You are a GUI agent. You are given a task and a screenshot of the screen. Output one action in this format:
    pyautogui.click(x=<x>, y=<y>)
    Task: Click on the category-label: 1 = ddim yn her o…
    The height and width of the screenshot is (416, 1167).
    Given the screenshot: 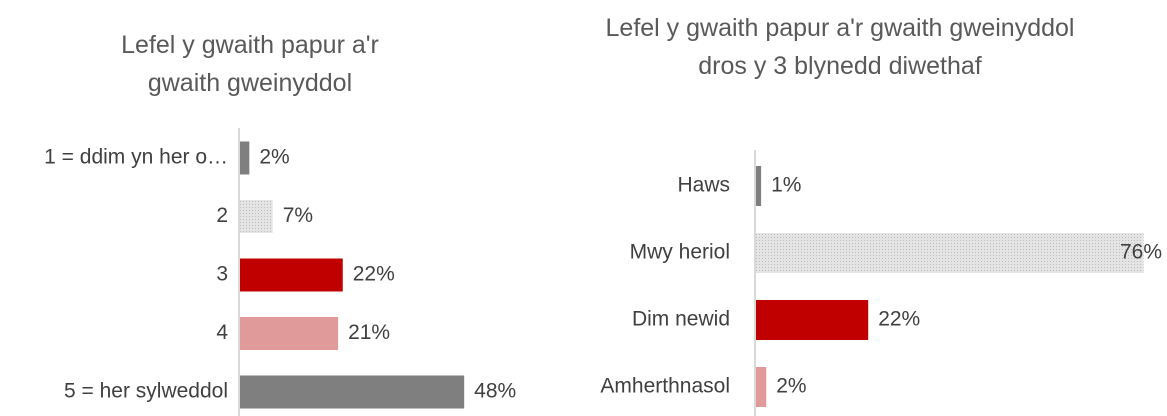 What is the action you would take?
    pyautogui.click(x=136, y=157)
    